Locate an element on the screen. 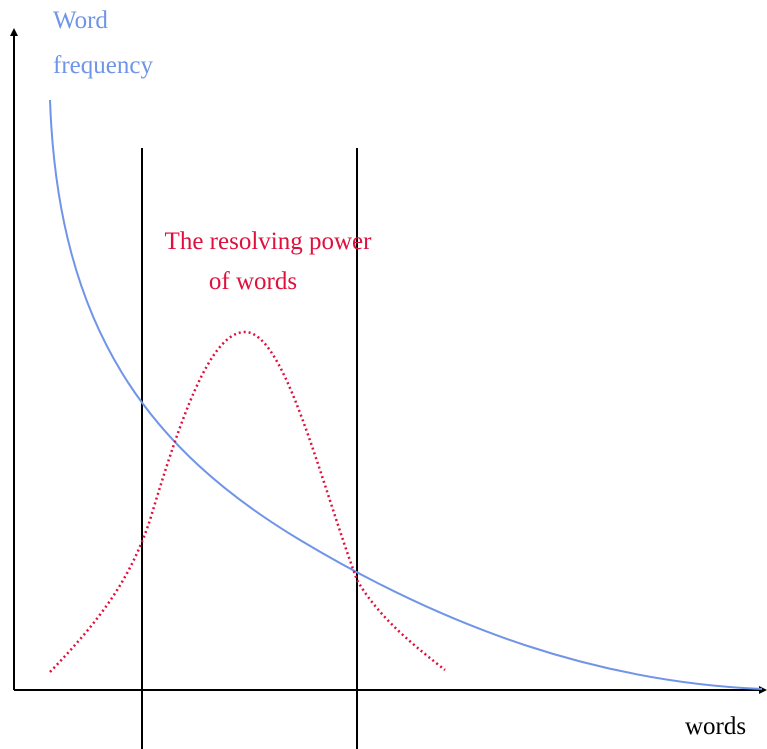 The image size is (767, 749). y-label: frequency is located at coordinates (103, 65).